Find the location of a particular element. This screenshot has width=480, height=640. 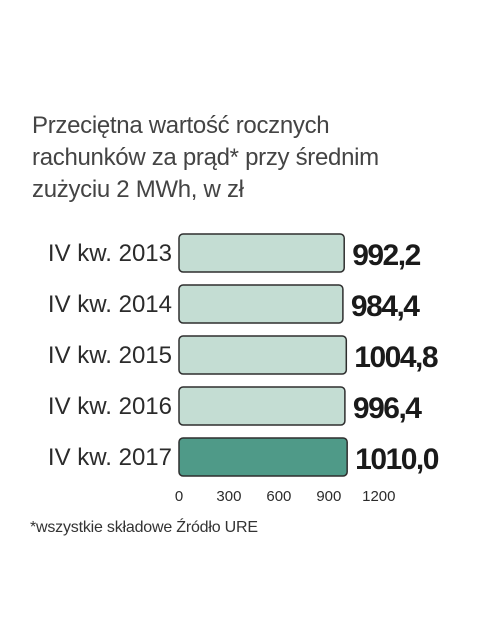

x-tick-label: 1200 is located at coordinates (378, 496).